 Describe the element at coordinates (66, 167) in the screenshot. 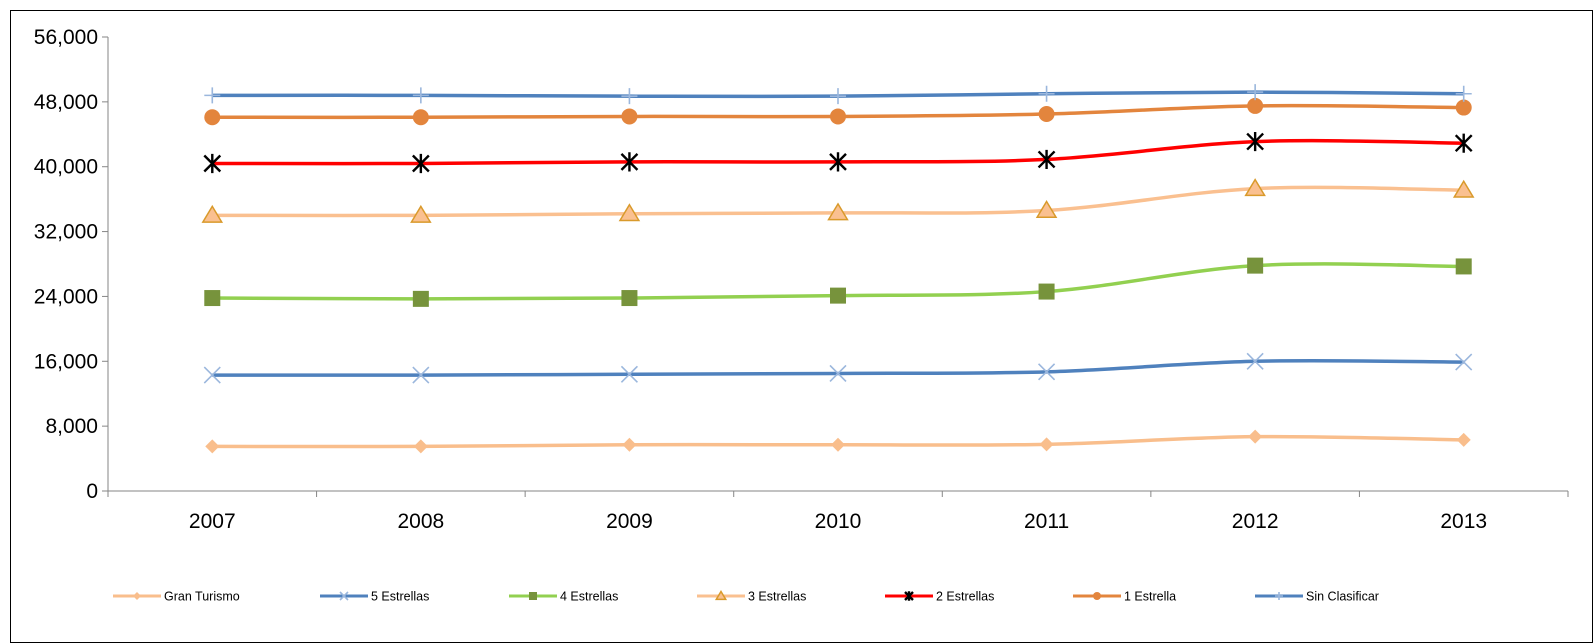

I see `y-tick-label: 40,000` at that location.